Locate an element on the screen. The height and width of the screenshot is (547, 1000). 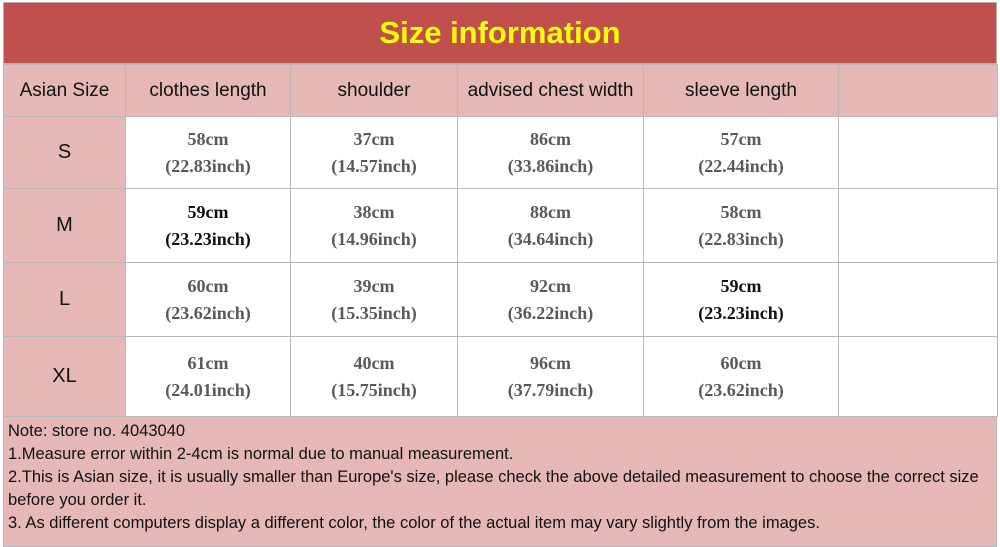
measure-cell: 92cm (36.22inch) is located at coordinates (550, 299).